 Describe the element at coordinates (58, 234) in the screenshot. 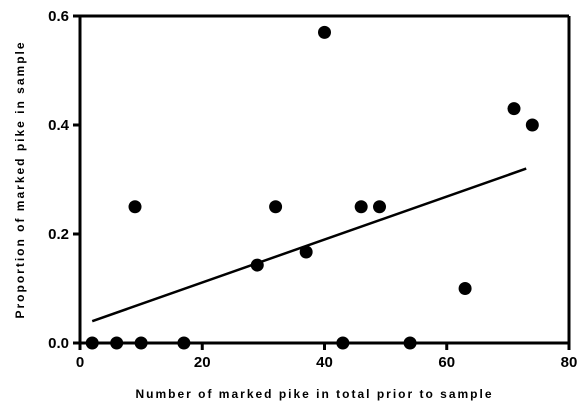

I see `y-tick-label: 0.2` at that location.